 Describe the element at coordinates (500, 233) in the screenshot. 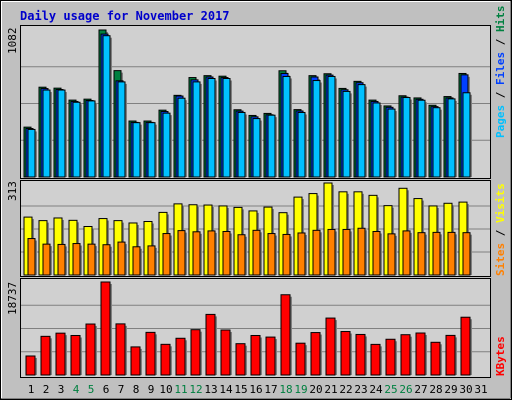

I see `legend-sep-3: /` at that location.